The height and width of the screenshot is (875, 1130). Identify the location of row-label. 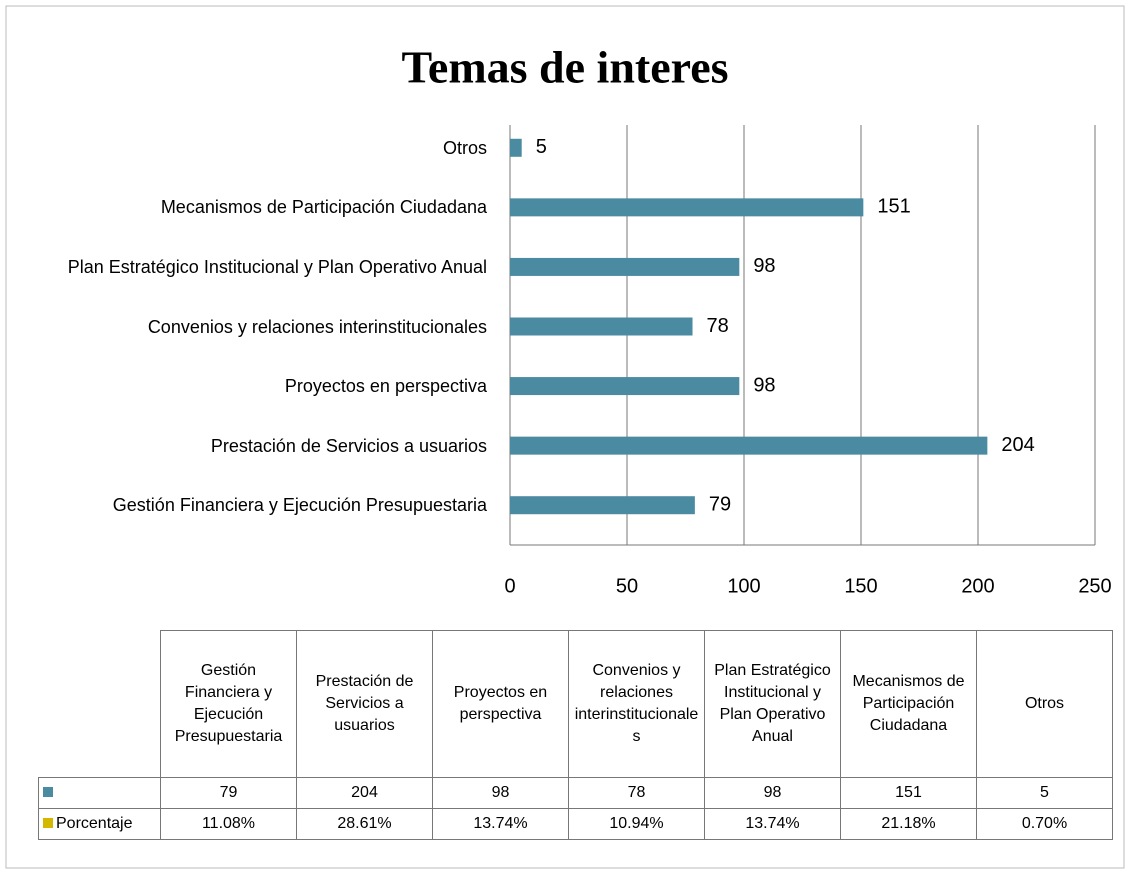
(99, 793).